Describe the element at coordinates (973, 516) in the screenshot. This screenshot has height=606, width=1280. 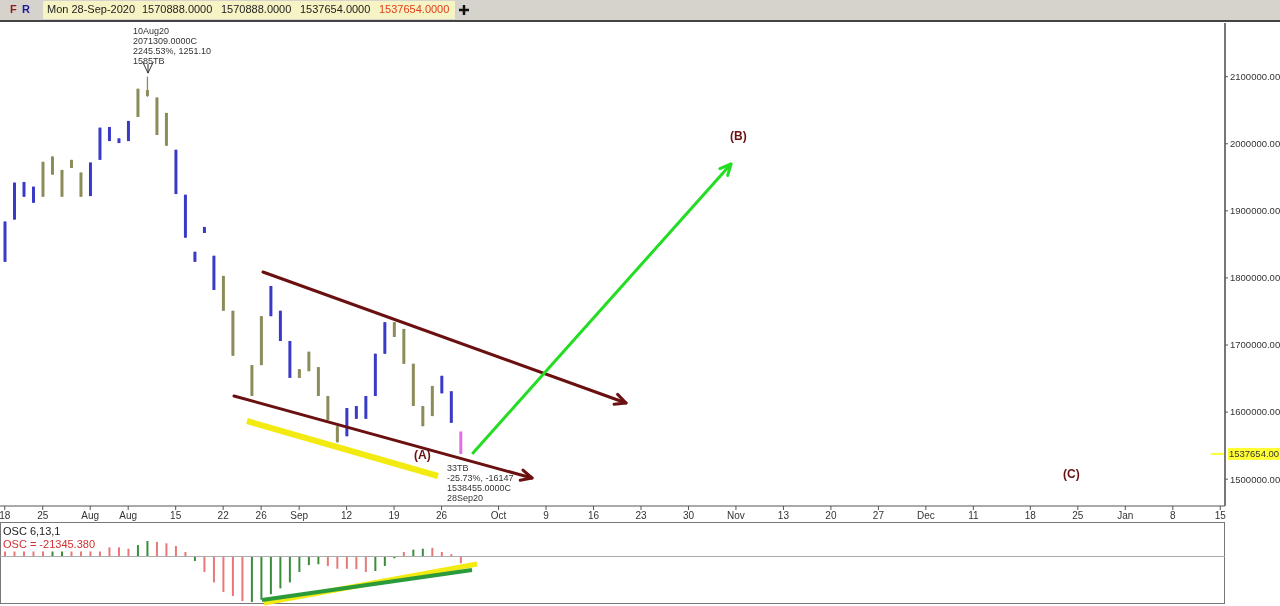
I see `x-tick-label: 11` at that location.